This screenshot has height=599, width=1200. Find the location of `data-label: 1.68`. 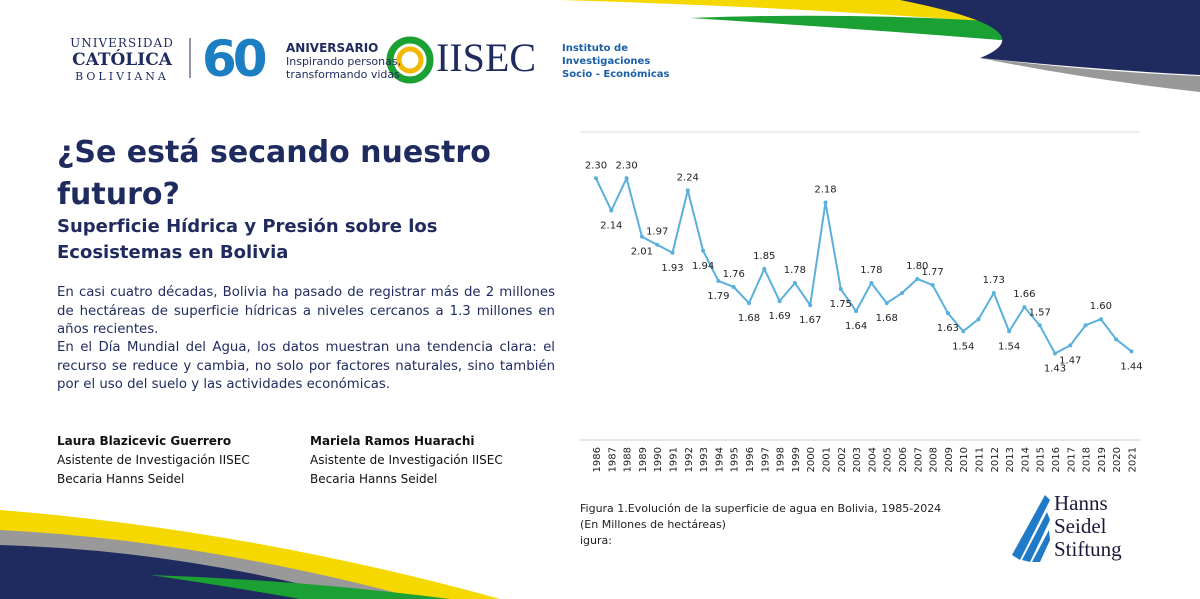

data-label: 1.68 is located at coordinates (749, 318).